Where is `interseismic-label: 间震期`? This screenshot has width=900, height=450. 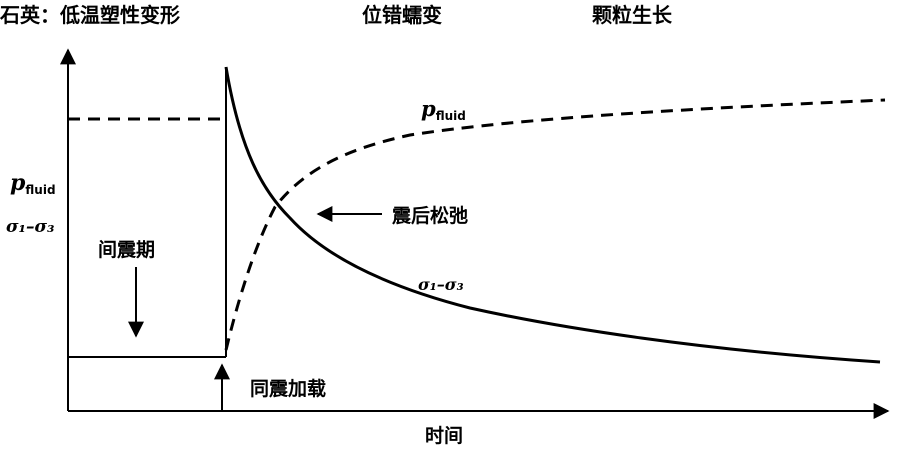 interseismic-label: 间震期 is located at coordinates (126, 250).